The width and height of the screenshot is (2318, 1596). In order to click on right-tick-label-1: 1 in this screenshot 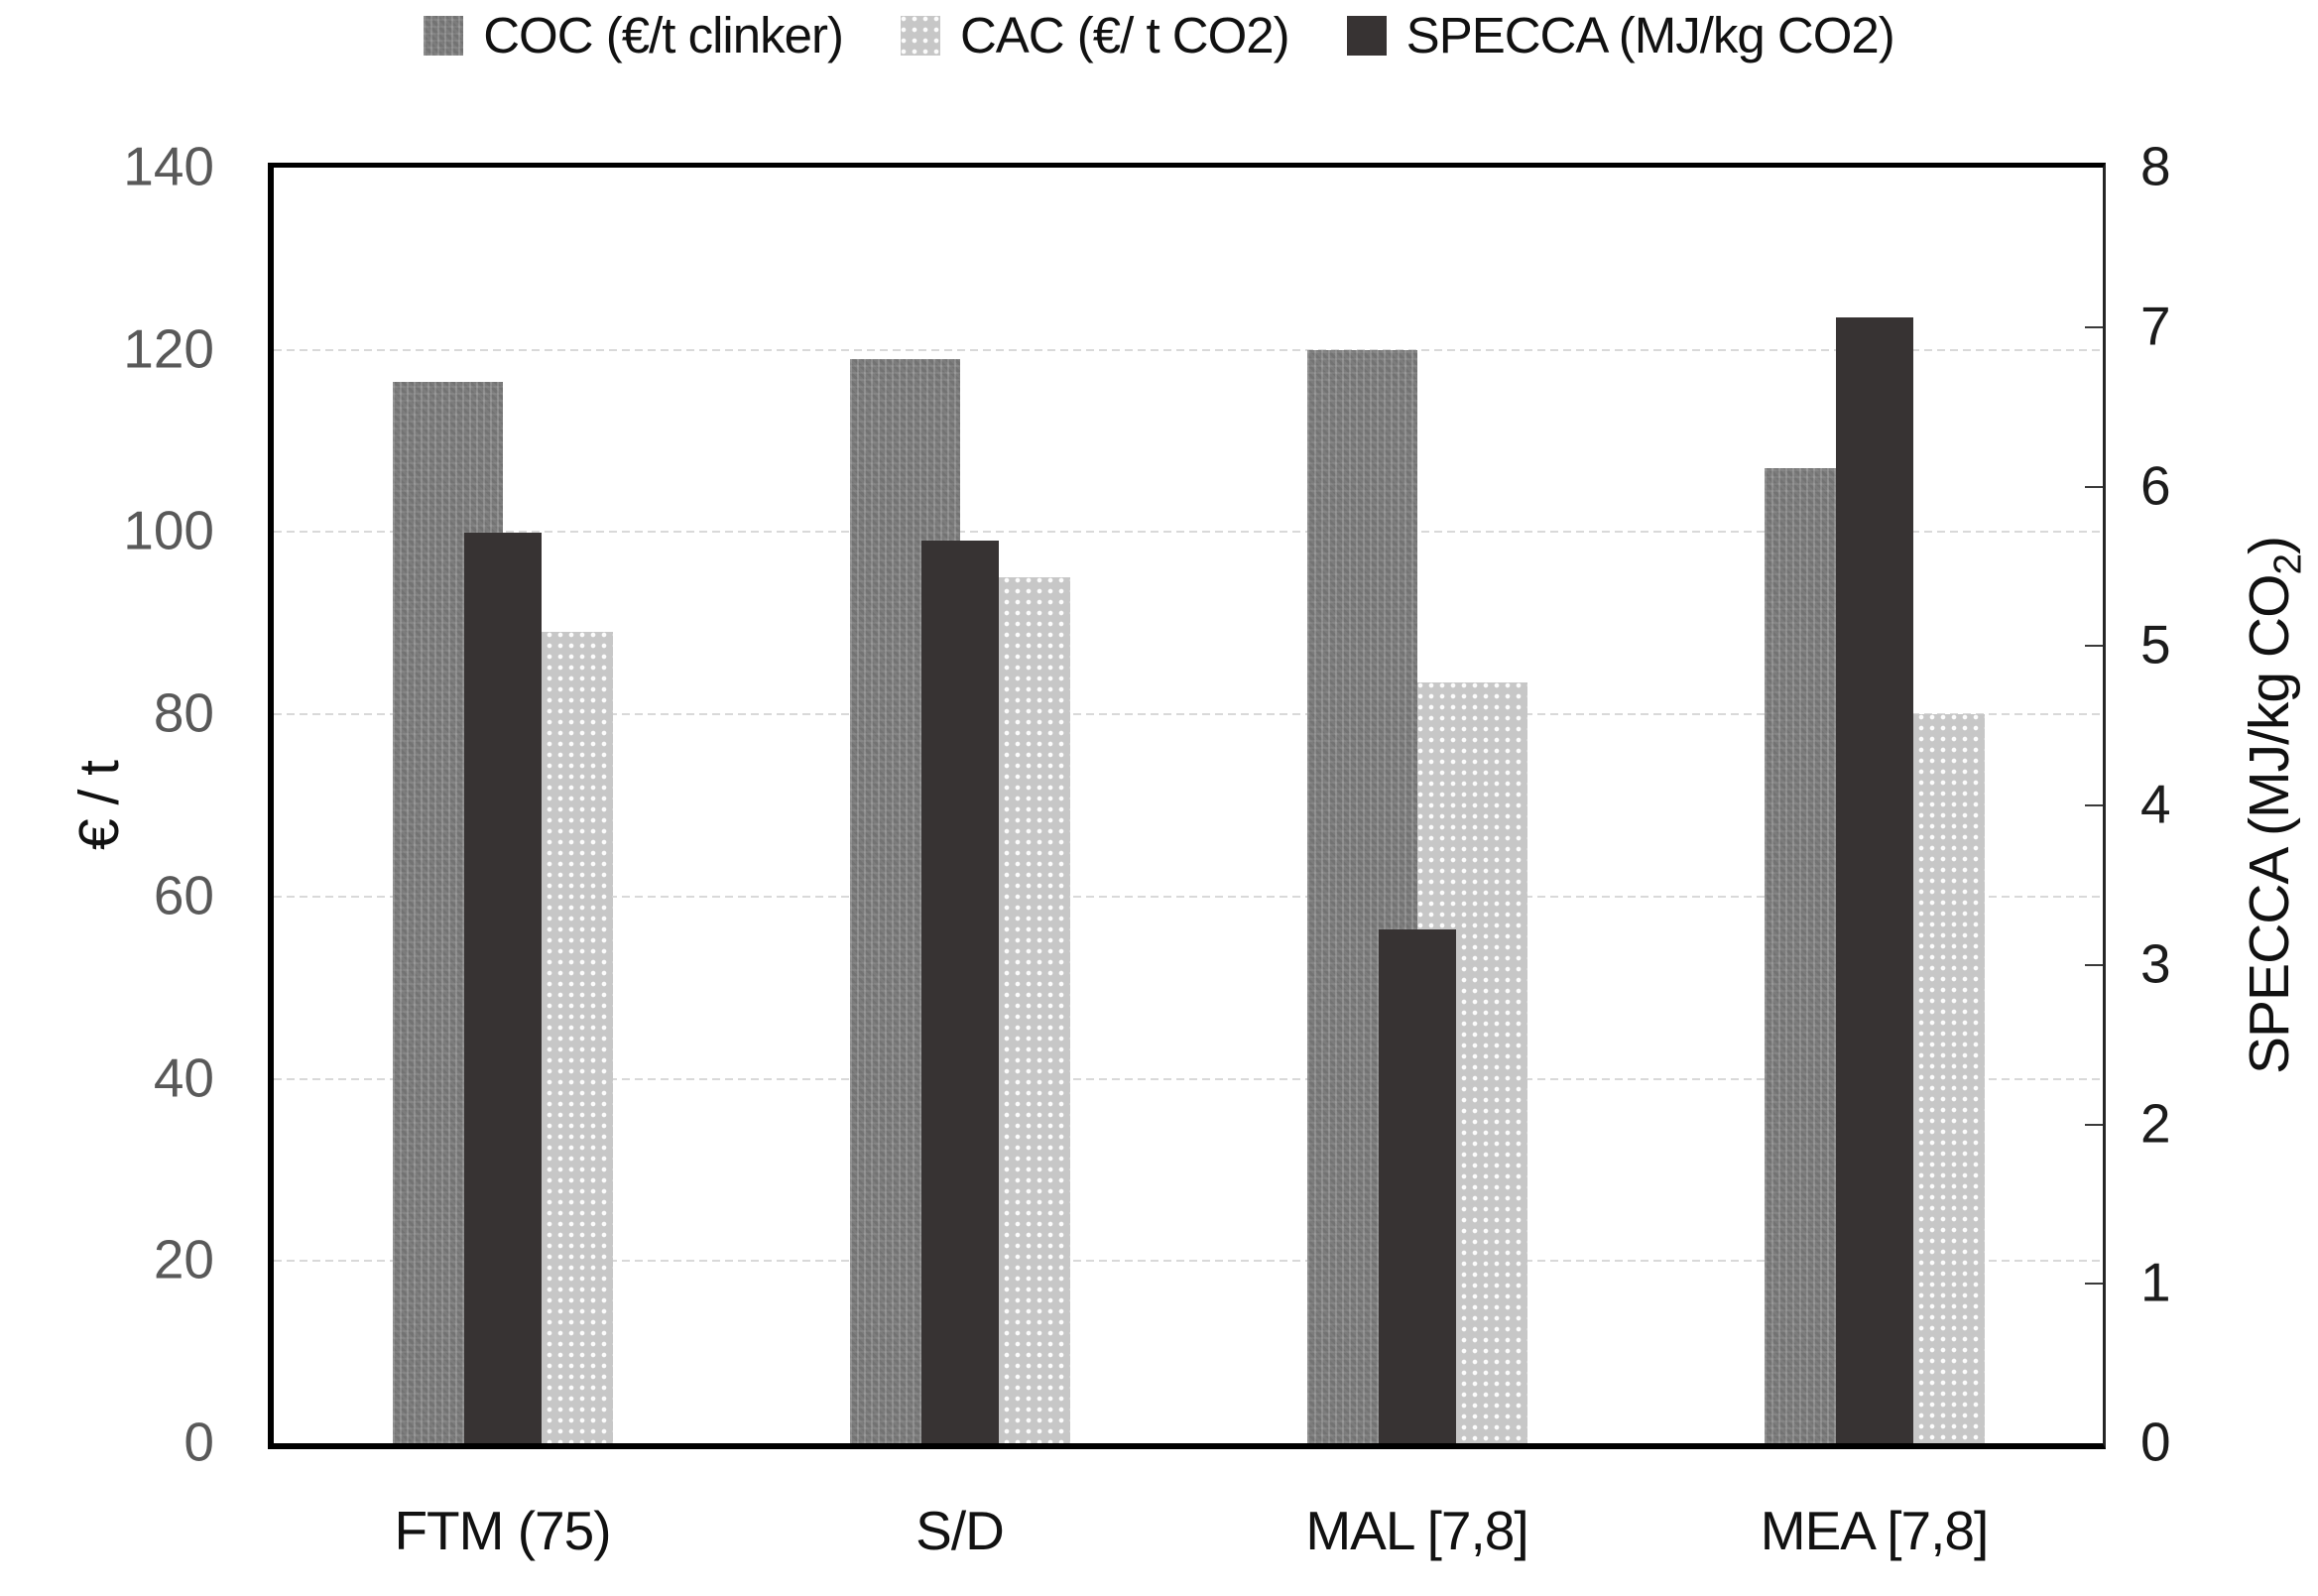, I will do `click(2155, 1282)`.